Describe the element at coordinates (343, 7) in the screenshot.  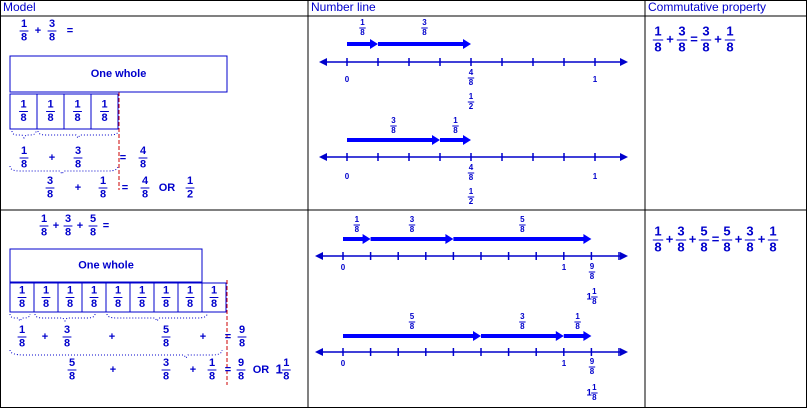
I see `column-header: Number line` at that location.